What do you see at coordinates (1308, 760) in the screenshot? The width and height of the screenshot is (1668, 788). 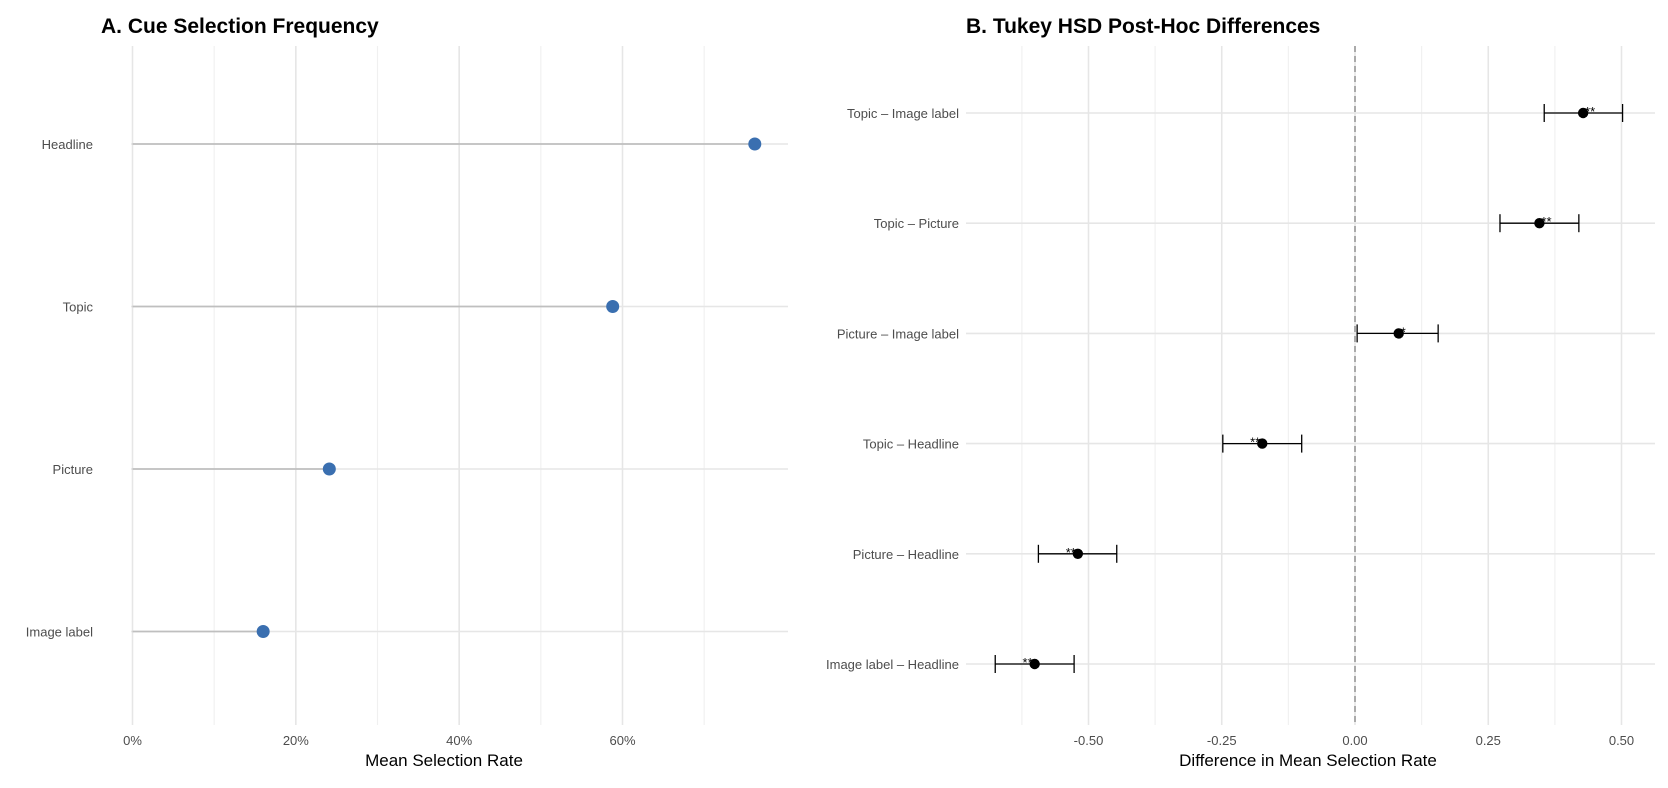 I see `panel-b-x-axis-label: Difference in Mean Selection Rate` at bounding box center [1308, 760].